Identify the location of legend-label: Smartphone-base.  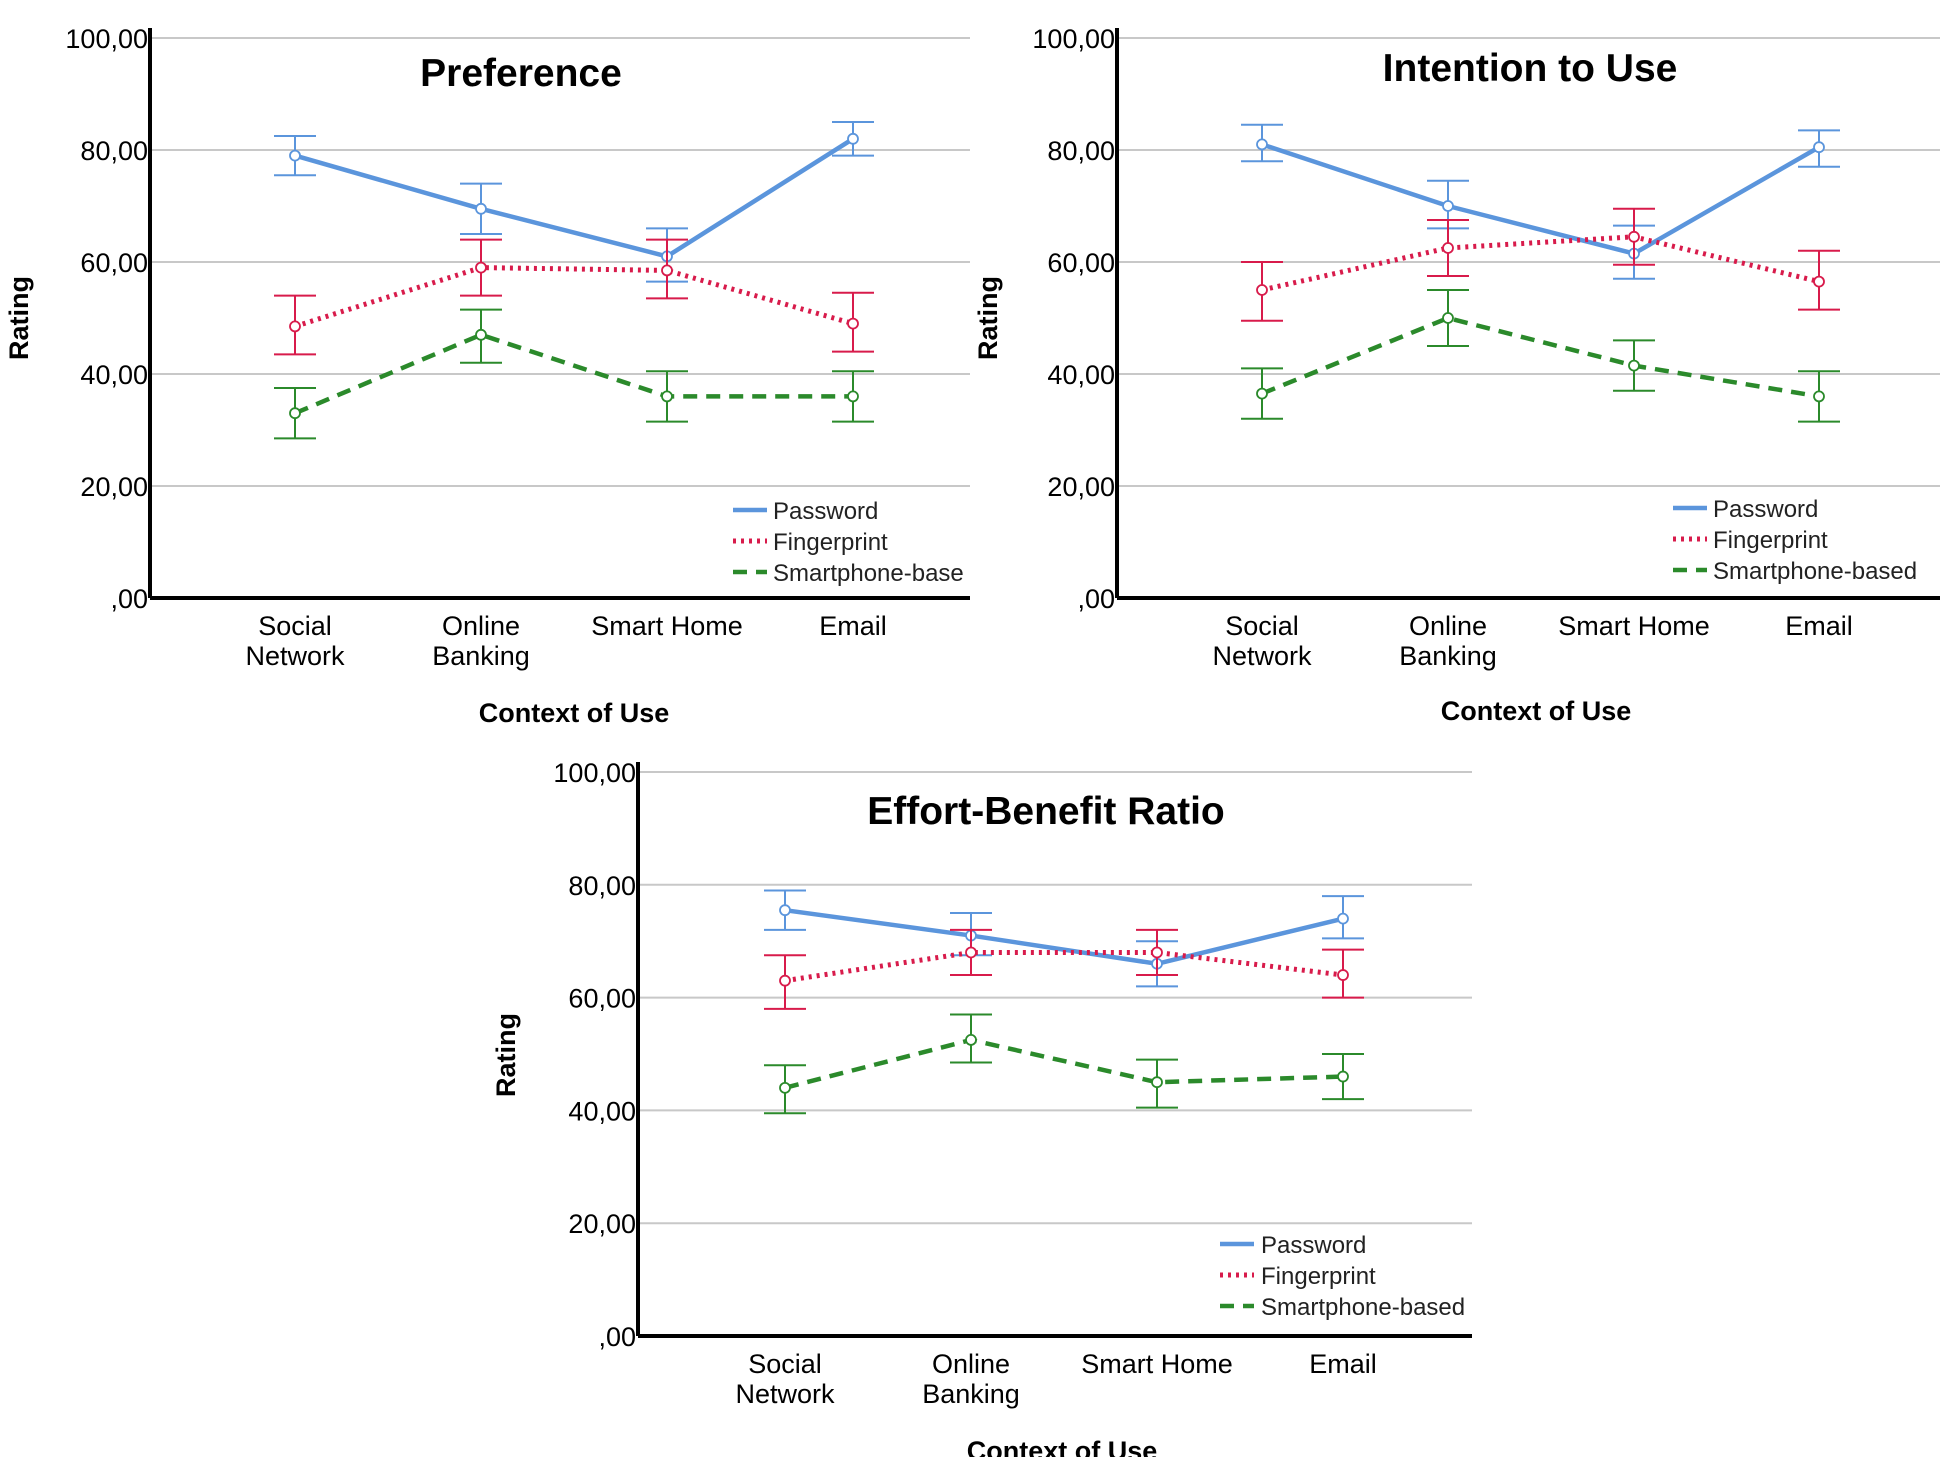
(868, 573).